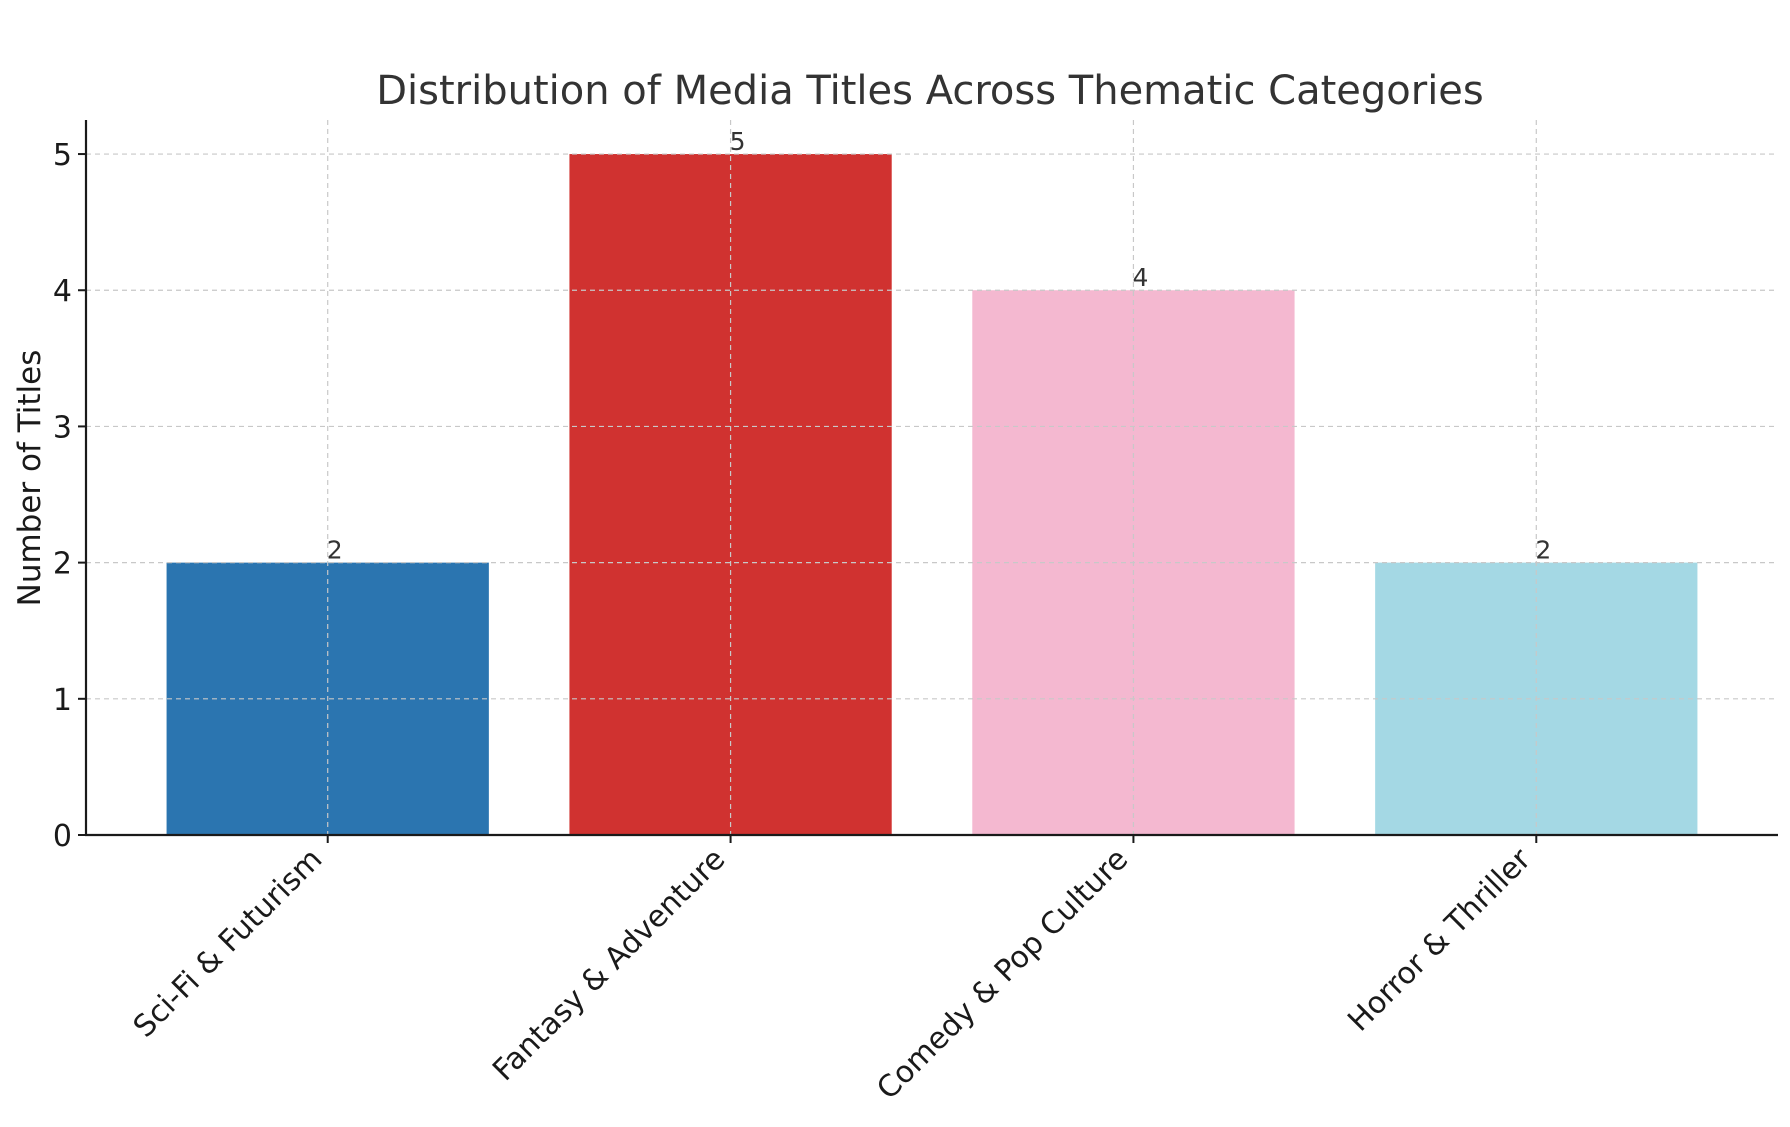 The image size is (1790, 1127). What do you see at coordinates (62, 564) in the screenshot?
I see `y-tick-label-2: 2` at bounding box center [62, 564].